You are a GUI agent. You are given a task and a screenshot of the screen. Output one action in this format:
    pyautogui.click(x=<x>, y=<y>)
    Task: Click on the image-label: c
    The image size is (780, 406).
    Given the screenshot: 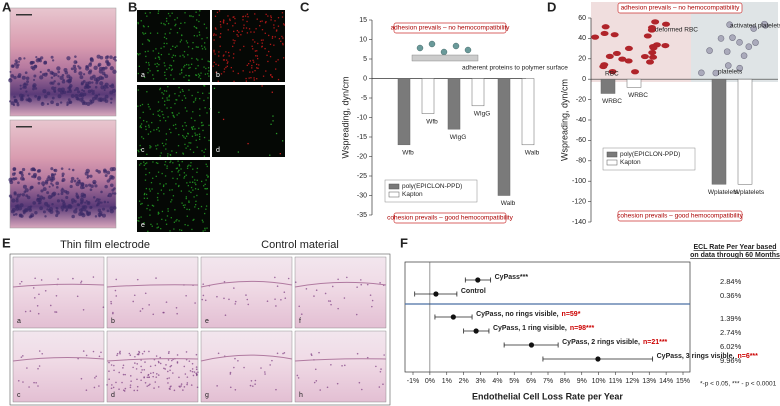 What is the action you would take?
    pyautogui.click(x=19, y=395)
    